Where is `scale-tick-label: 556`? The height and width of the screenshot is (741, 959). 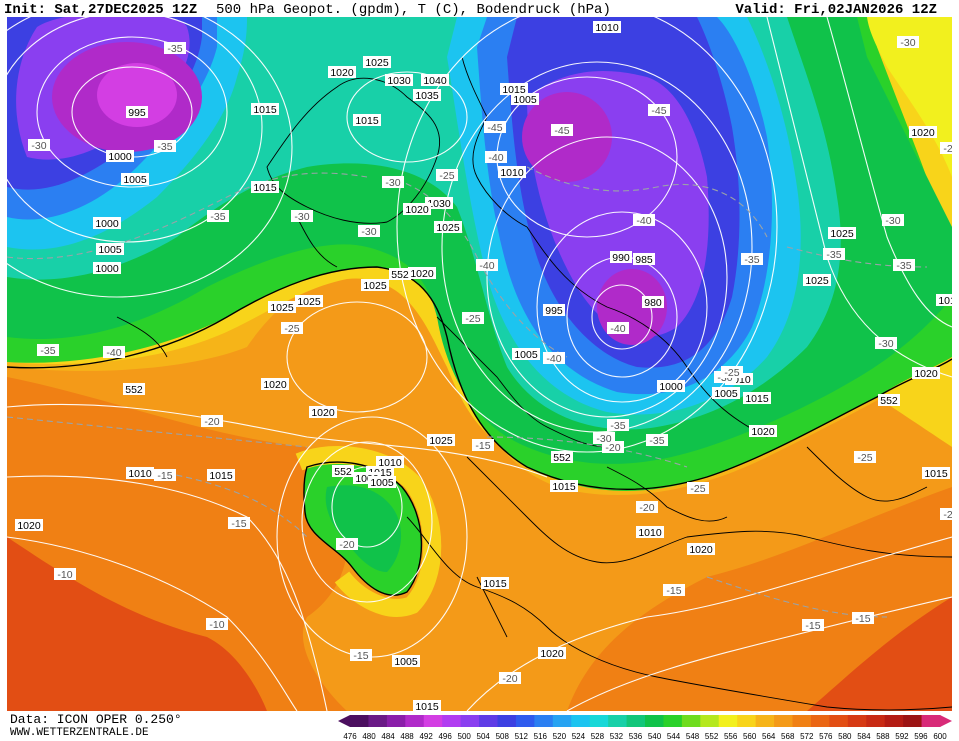 scale-tick-label: 556 is located at coordinates (731, 736).